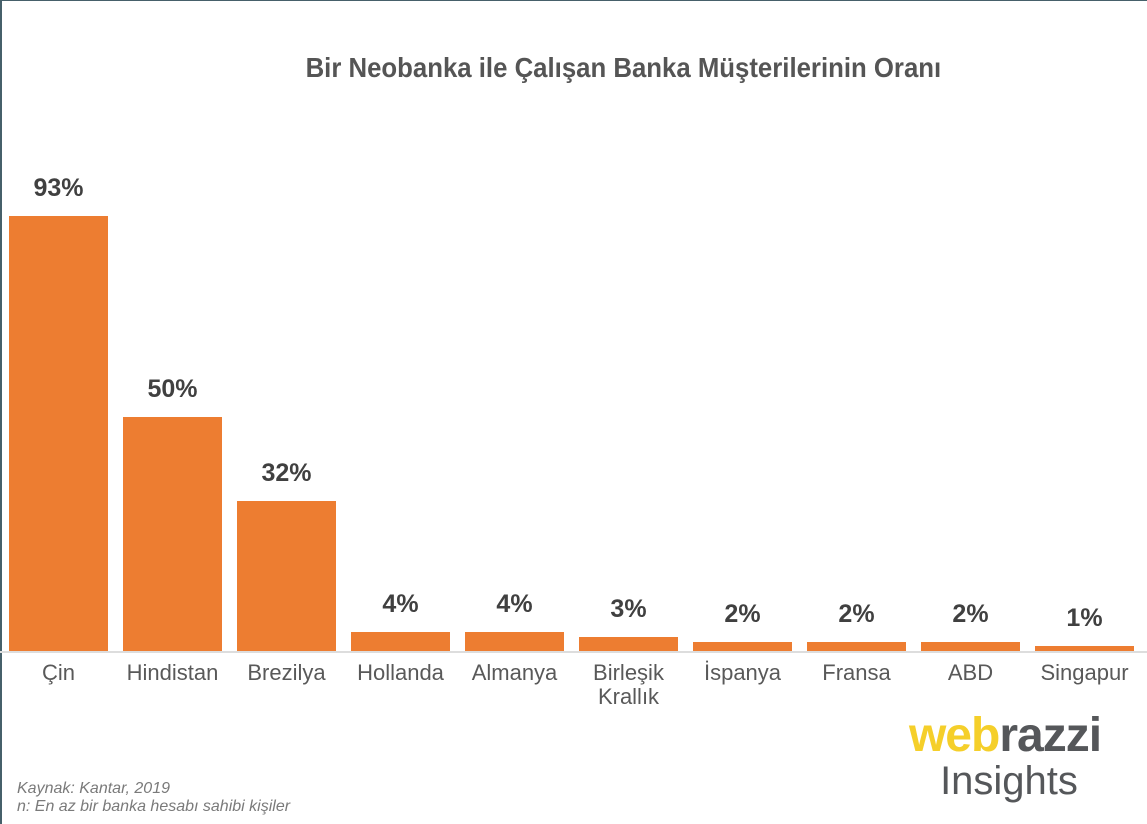  What do you see at coordinates (628, 672) in the screenshot?
I see `category-label-line: Birleşik` at bounding box center [628, 672].